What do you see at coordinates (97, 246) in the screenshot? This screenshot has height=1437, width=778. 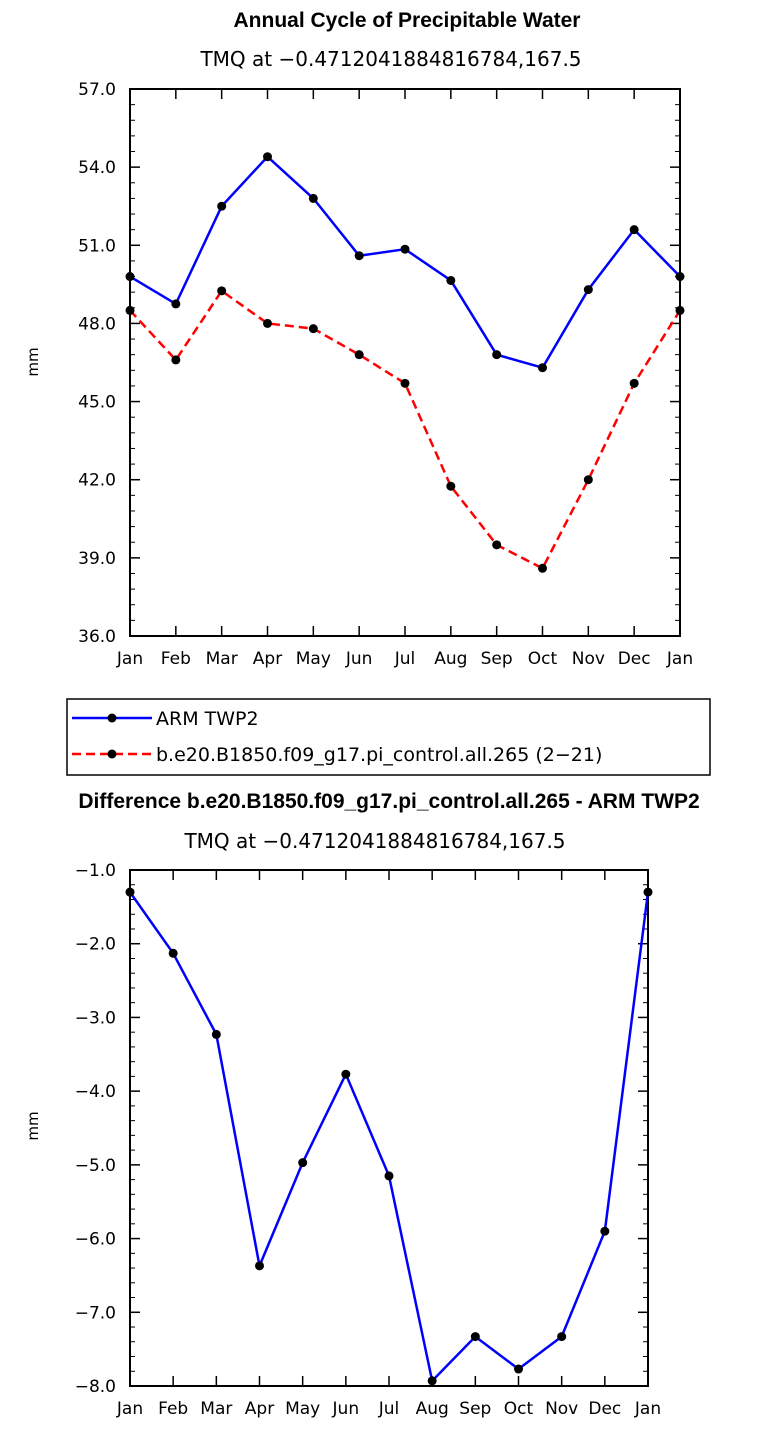 I see `y-tick-label: 51.0` at bounding box center [97, 246].